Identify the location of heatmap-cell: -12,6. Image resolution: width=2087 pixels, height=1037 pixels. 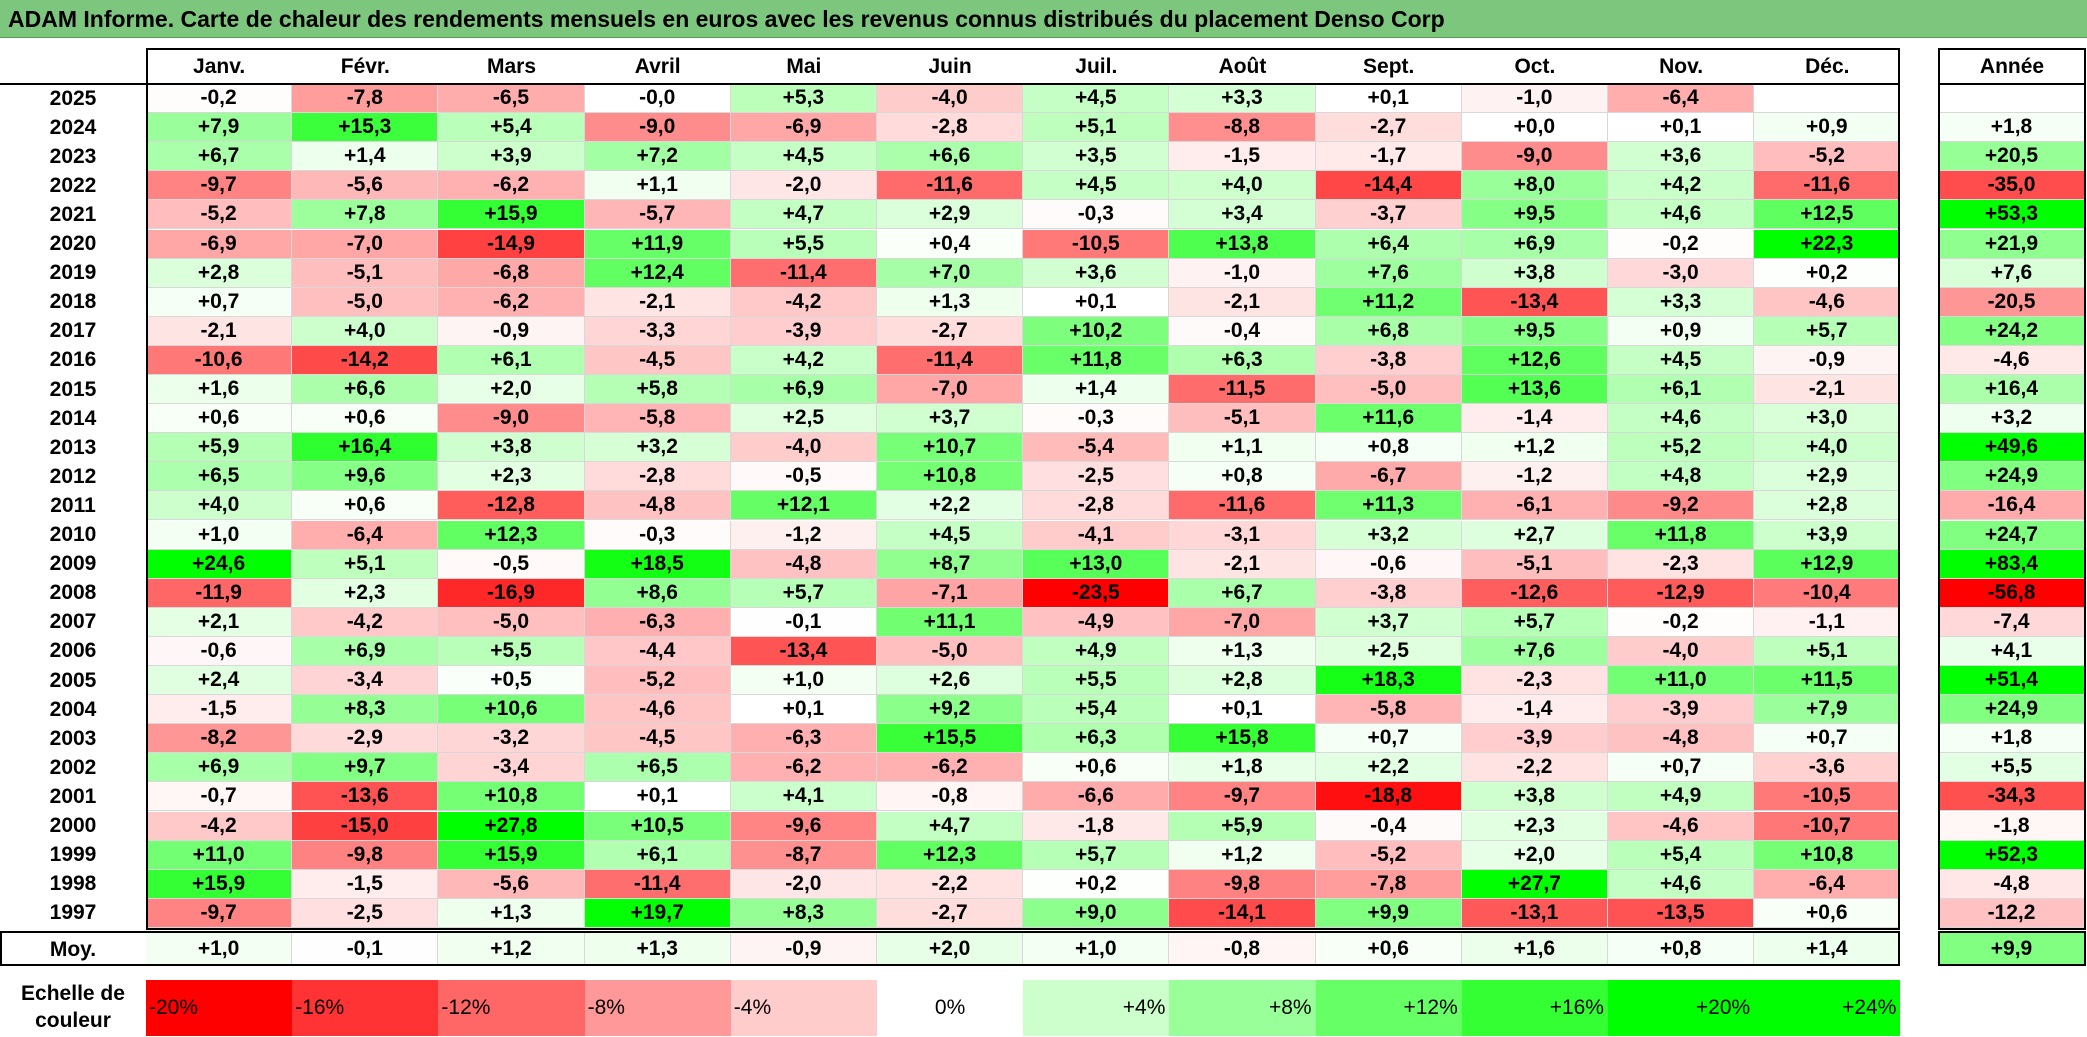
(1534, 593).